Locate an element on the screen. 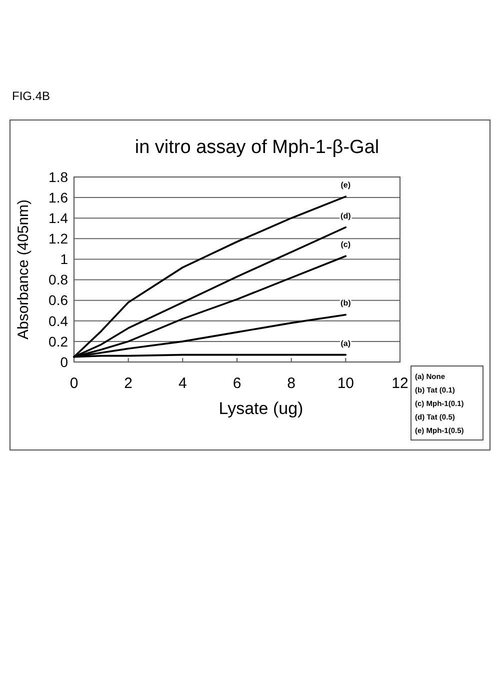 This screenshot has height=683, width=500. caption: FIG.4B is located at coordinates (31, 96).